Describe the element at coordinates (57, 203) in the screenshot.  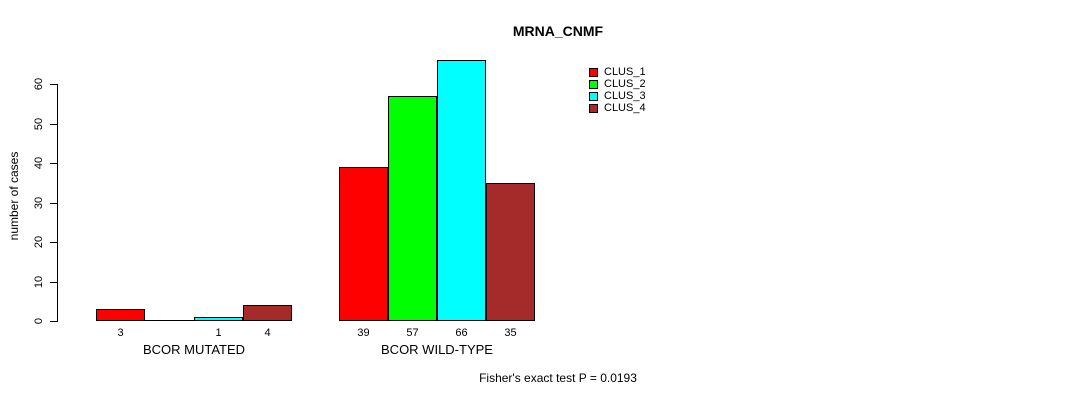
I see `y-axis-line` at that location.